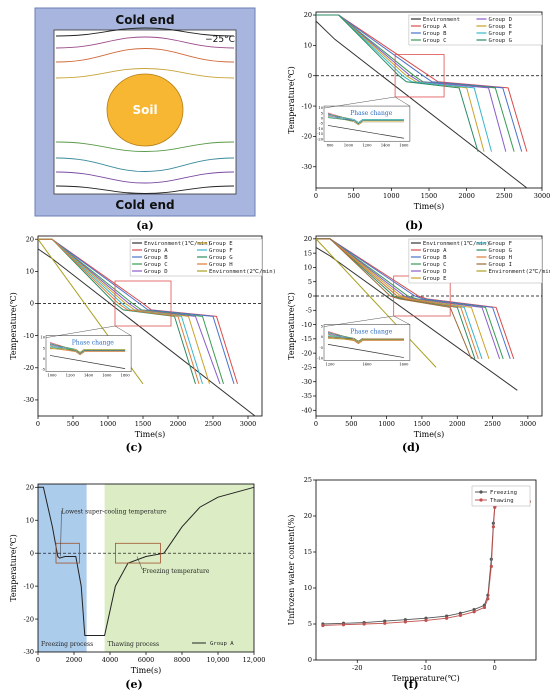 This screenshot has width=550, height=694. What do you see at coordinates (44, 359) in the screenshot?
I see `inset-y-tick-label: 0` at bounding box center [44, 359].